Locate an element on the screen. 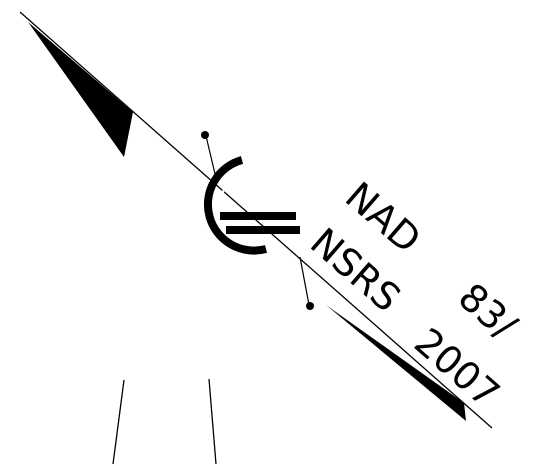 The width and height of the screenshot is (556, 466). upper-wedge is located at coordinates (80, 89).